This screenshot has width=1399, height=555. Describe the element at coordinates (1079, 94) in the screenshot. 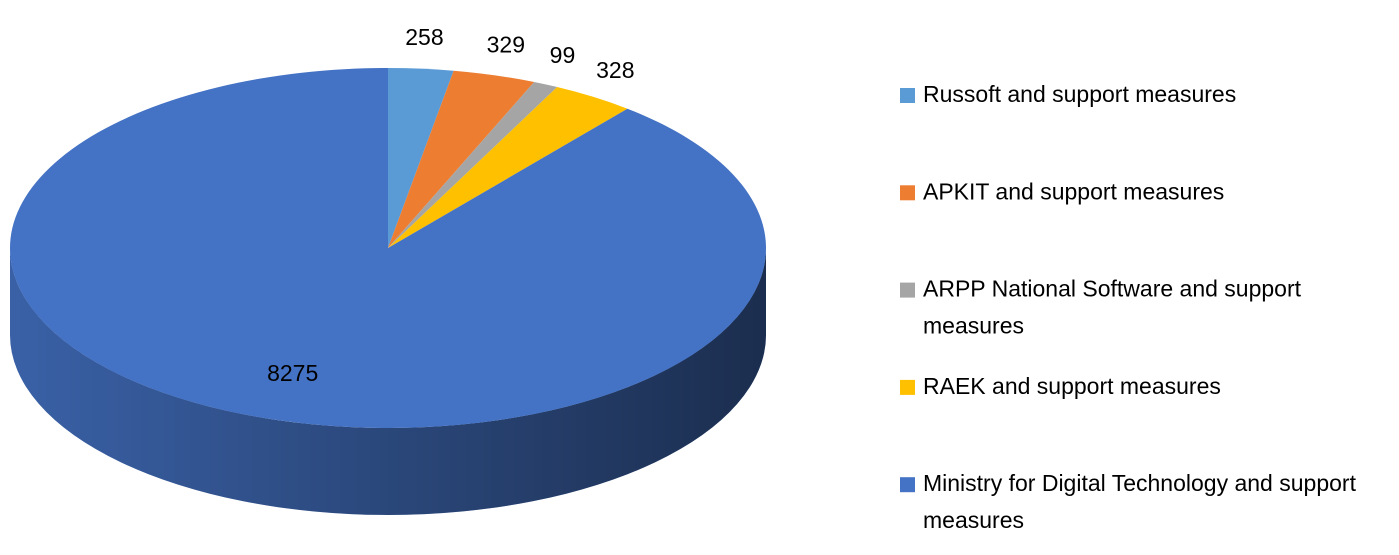

I see `legend-label: Russoft and support measures` at that location.